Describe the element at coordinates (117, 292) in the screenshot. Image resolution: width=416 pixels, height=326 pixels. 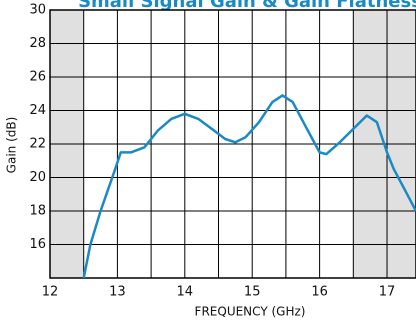
I see `x-tick-label: 13` at that location.